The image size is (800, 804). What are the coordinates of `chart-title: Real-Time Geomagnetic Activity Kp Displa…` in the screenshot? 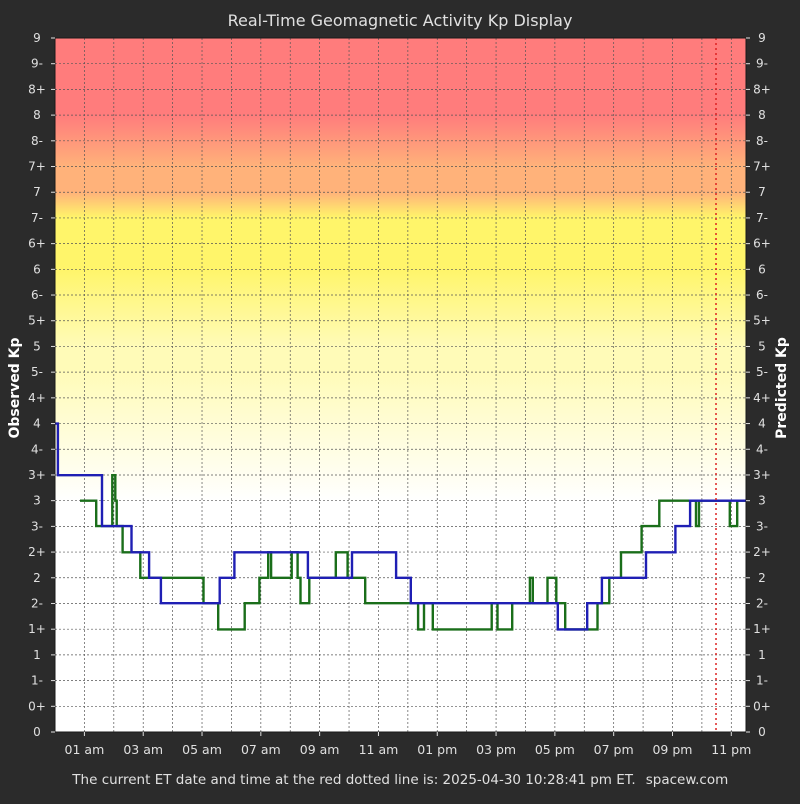 It's located at (400, 20).